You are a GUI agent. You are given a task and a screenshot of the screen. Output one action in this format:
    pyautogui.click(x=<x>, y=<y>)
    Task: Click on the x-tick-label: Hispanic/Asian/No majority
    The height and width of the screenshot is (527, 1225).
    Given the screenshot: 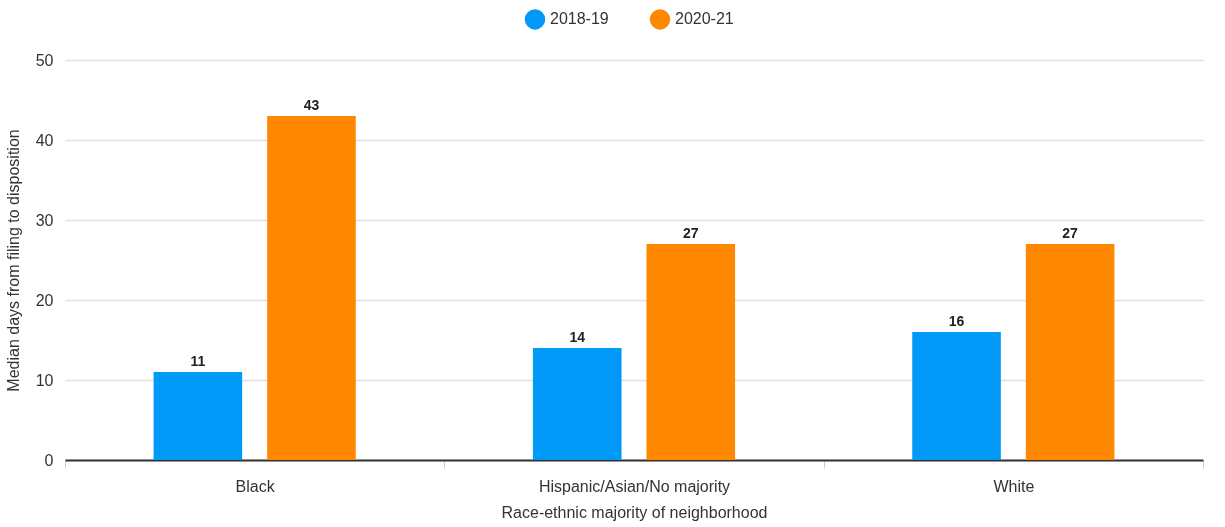 What is the action you would take?
    pyautogui.click(x=634, y=486)
    